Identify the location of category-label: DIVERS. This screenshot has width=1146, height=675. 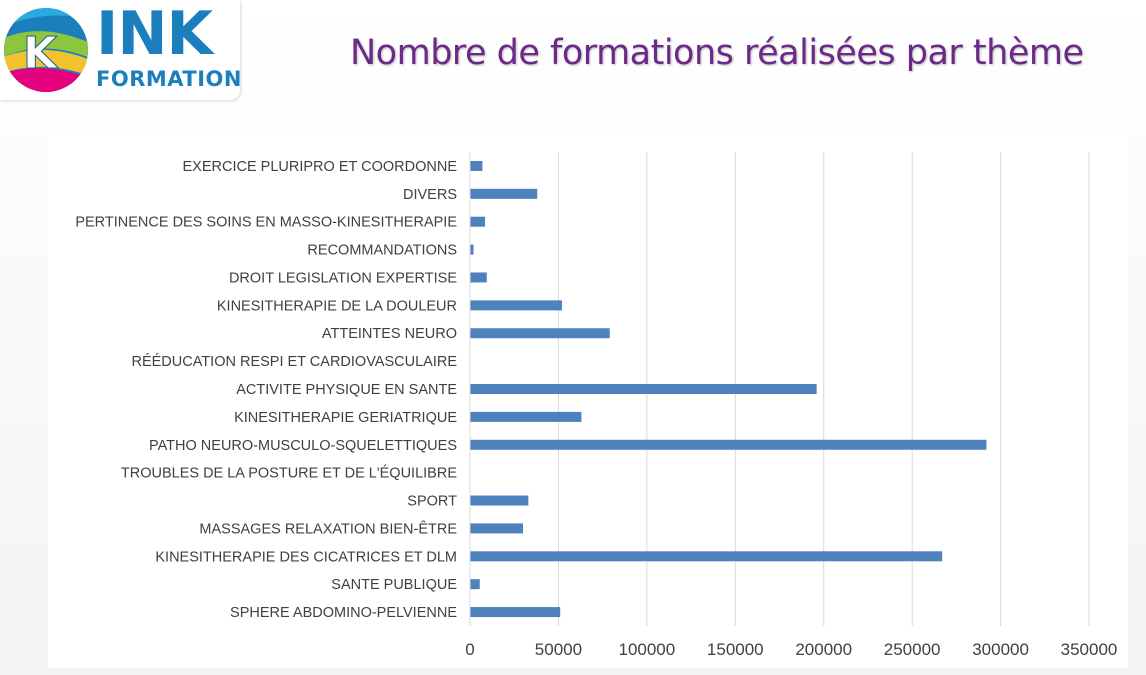
(430, 195).